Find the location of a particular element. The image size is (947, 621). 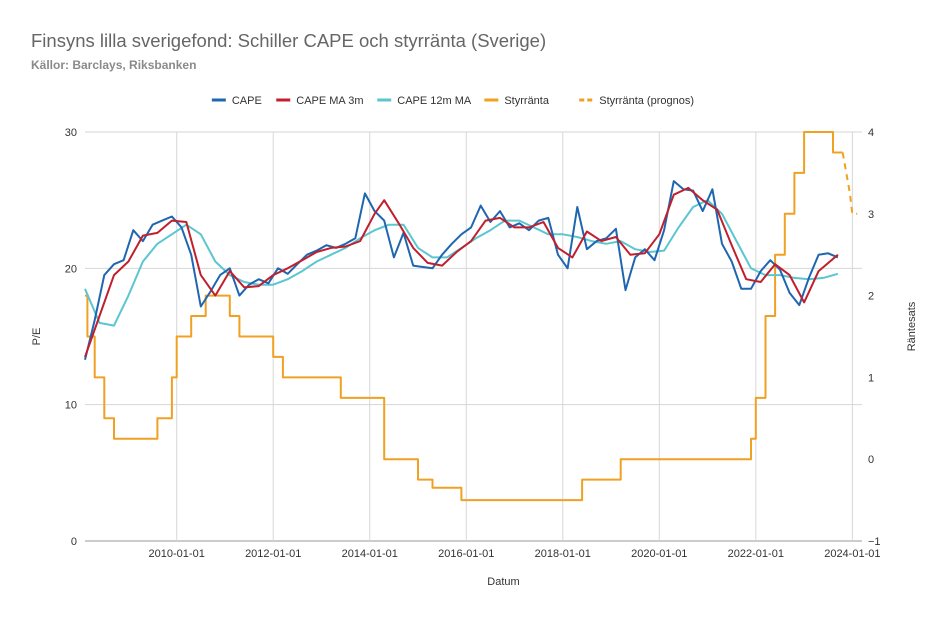

y2-tick-label: 0 is located at coordinates (871, 460).